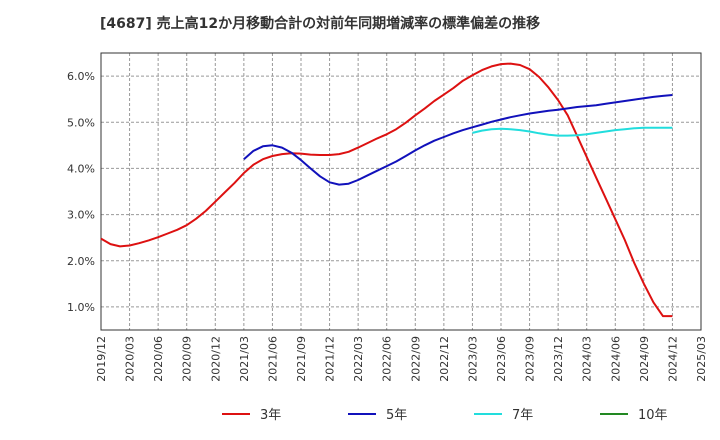  I want to click on y-tick-label: 2.0%, so click(81, 261).